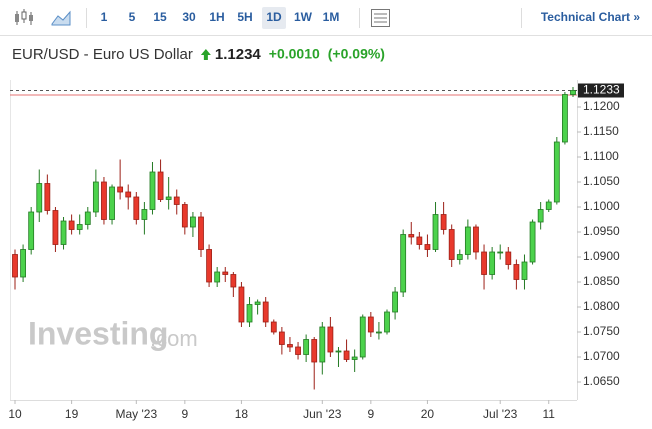  What do you see at coordinates (160, 17) in the screenshot?
I see `interval-button: 15` at bounding box center [160, 17].